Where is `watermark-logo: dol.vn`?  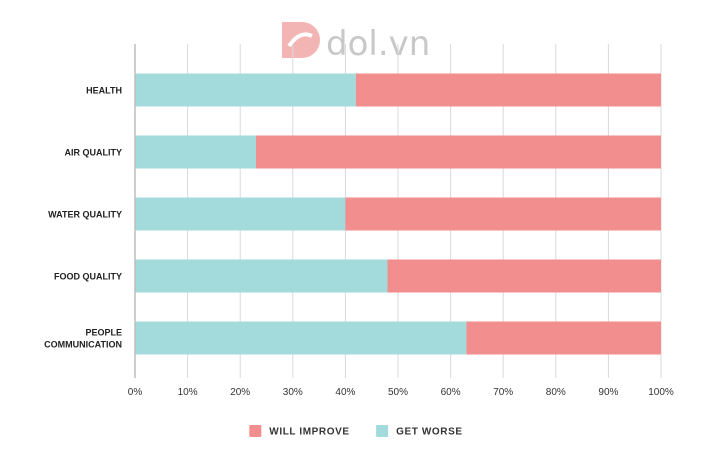 watermark-logo: dol.vn is located at coordinates (356, 43).